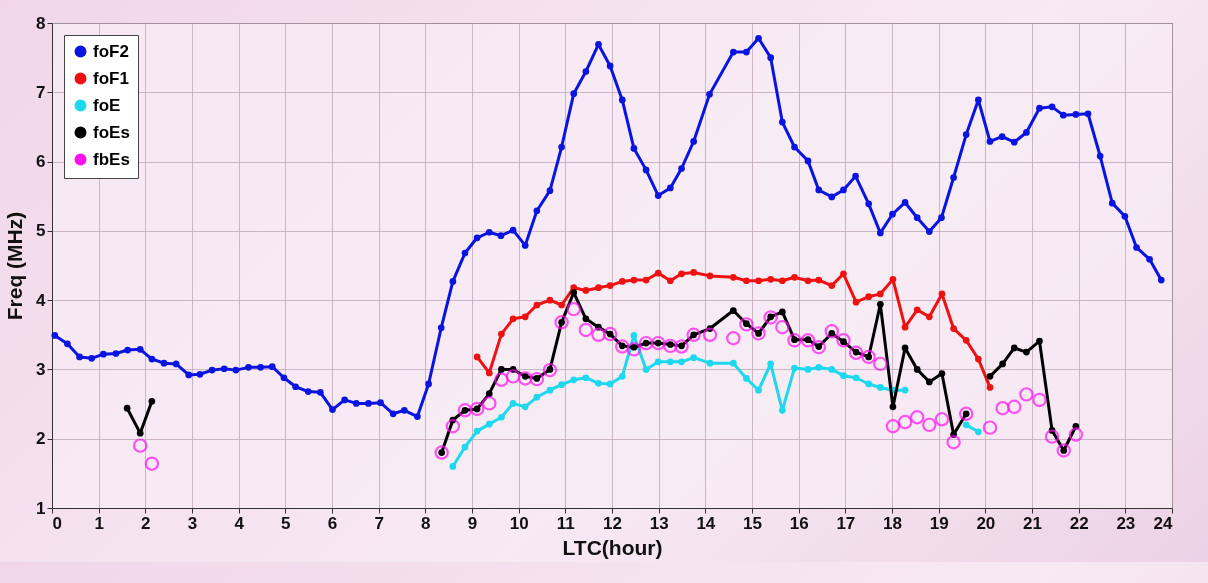 The image size is (1208, 583). I want to click on y-axis-title: Freq (MHz), so click(15, 266).